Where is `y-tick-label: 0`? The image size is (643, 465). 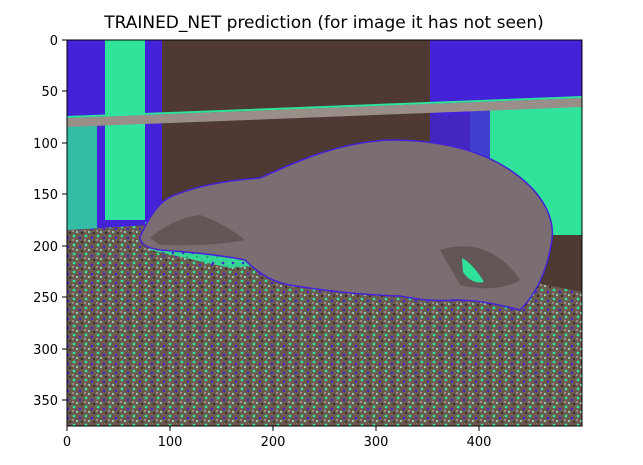 y-tick-label: 0 is located at coordinates (54, 41).